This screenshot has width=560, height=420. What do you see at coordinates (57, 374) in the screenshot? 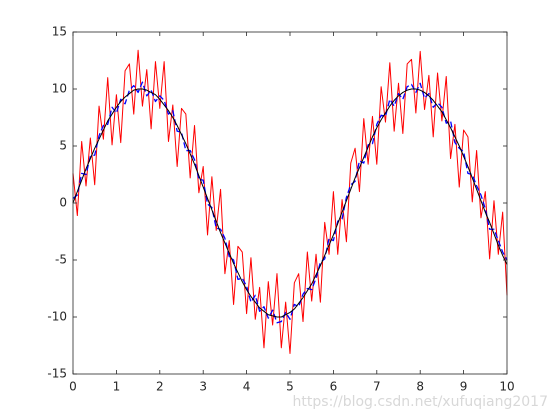
I see `y-tick-label: -15` at bounding box center [57, 374].